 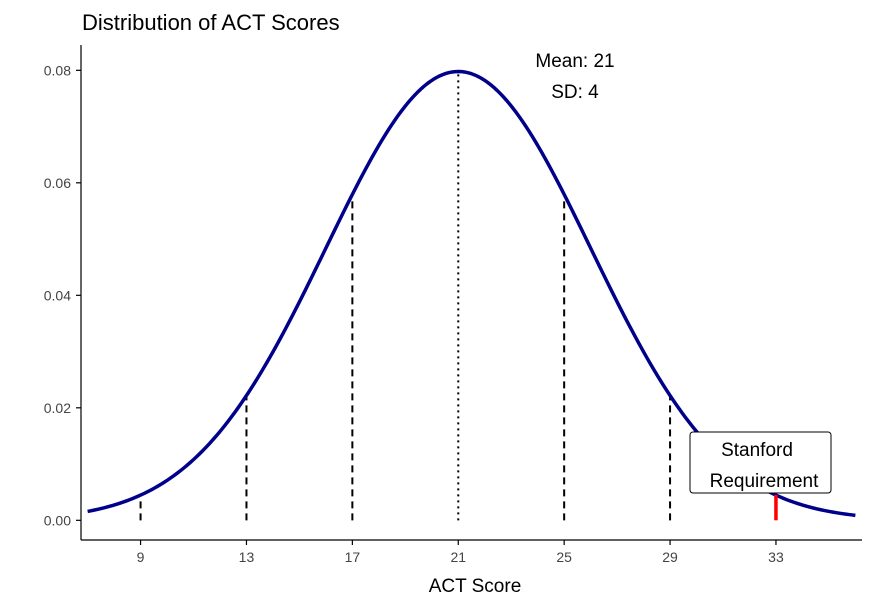 What do you see at coordinates (141, 557) in the screenshot?
I see `x-tick-label: 9` at bounding box center [141, 557].